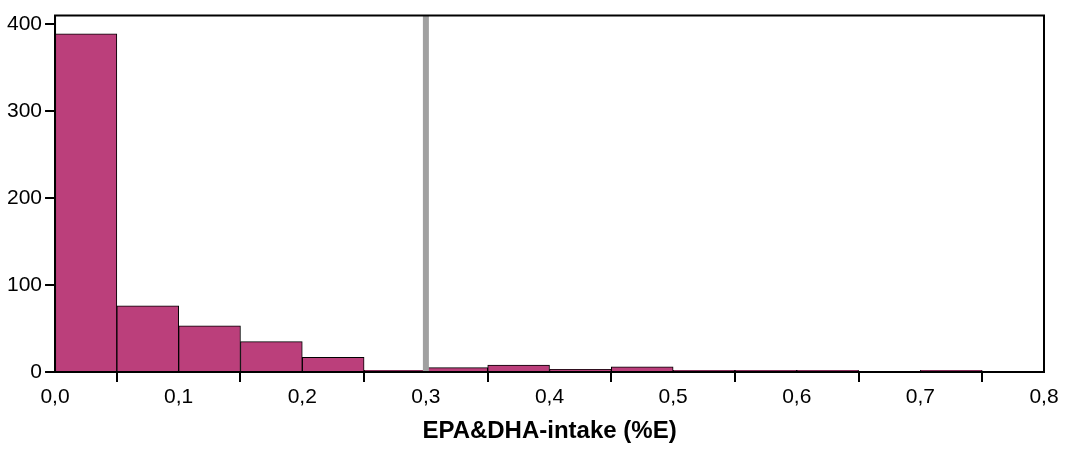 Image resolution: width=1076 pixels, height=454 pixels. What do you see at coordinates (549, 396) in the screenshot?
I see `x-tick-label: 0,4` at bounding box center [549, 396].